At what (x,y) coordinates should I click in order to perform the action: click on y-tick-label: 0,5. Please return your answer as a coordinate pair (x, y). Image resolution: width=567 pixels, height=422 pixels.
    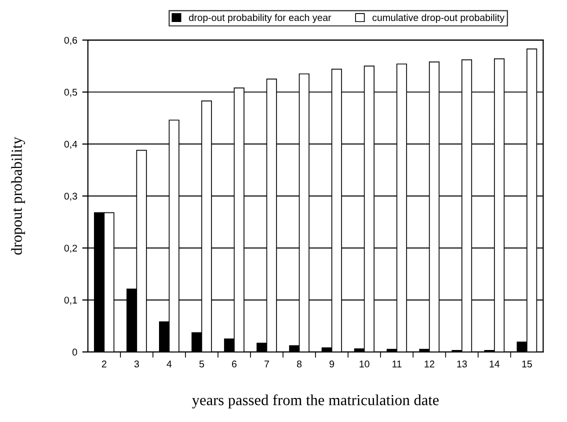
    Looking at the image, I should click on (71, 92).